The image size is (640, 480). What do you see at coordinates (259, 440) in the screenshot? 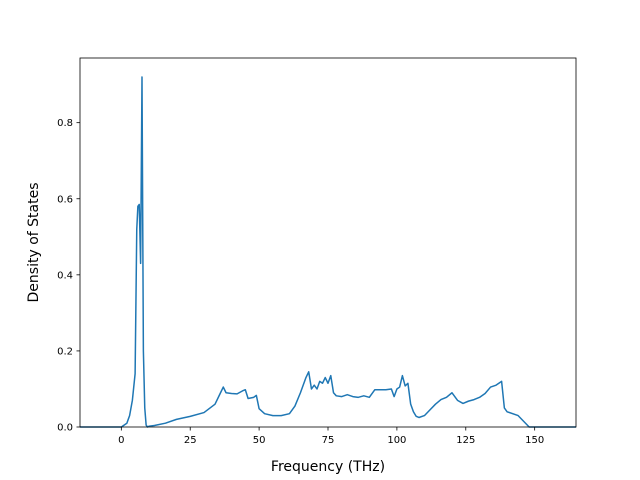
I see `x-tick-label: 50` at bounding box center [259, 440].